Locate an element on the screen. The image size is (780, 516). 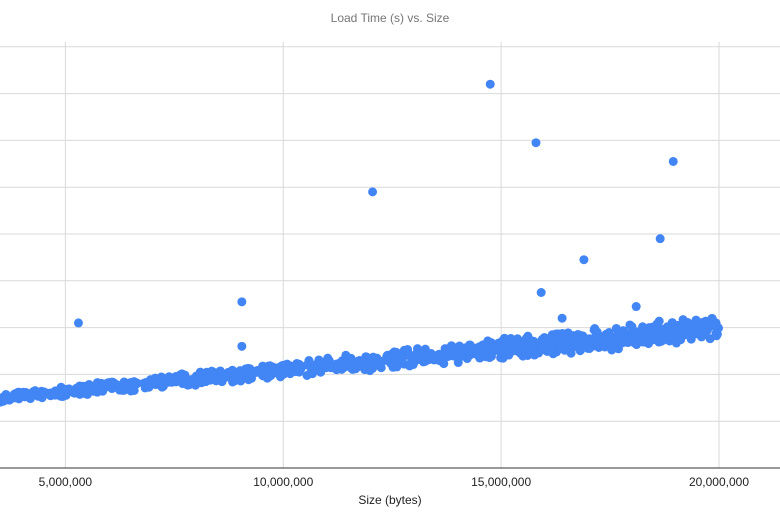
chart-title: Load Time (s) vs. Size is located at coordinates (390, 18).